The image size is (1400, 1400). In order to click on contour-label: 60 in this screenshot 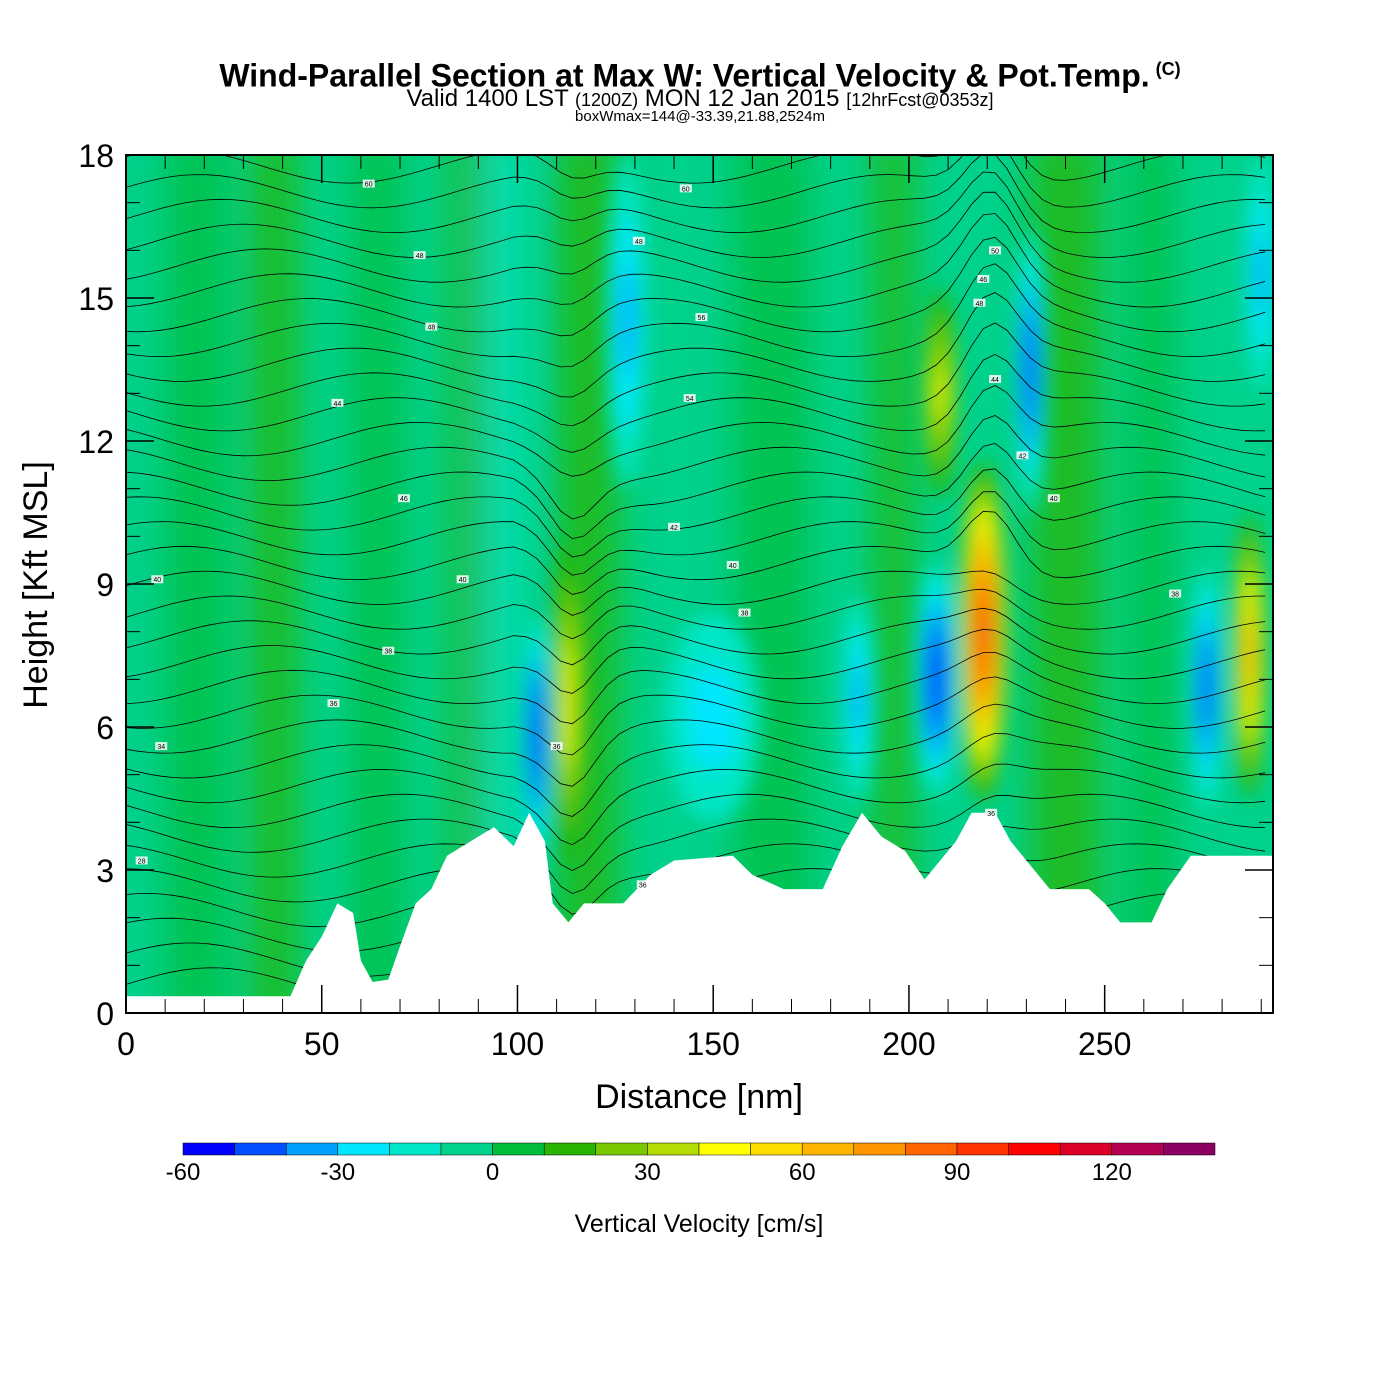, I will do `click(368, 184)`.